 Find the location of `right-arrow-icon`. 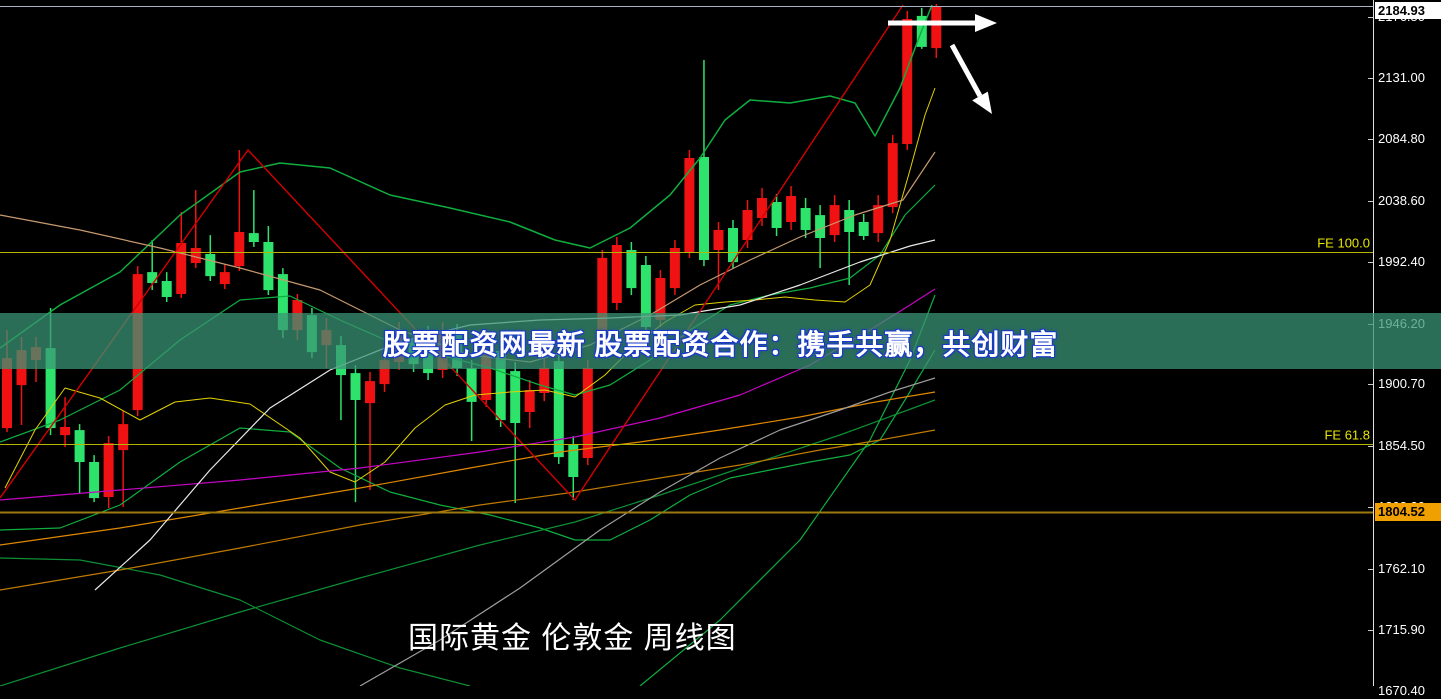

right-arrow-icon is located at coordinates (986, 23).